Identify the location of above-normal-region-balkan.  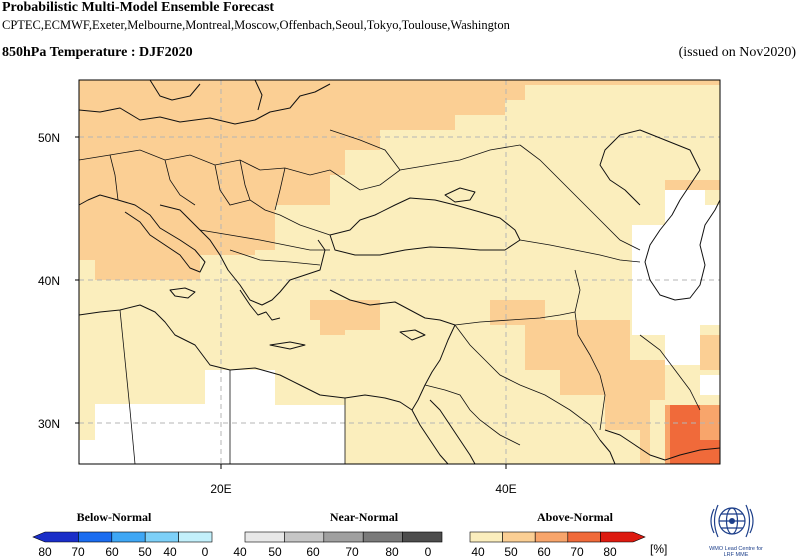
(692, 185).